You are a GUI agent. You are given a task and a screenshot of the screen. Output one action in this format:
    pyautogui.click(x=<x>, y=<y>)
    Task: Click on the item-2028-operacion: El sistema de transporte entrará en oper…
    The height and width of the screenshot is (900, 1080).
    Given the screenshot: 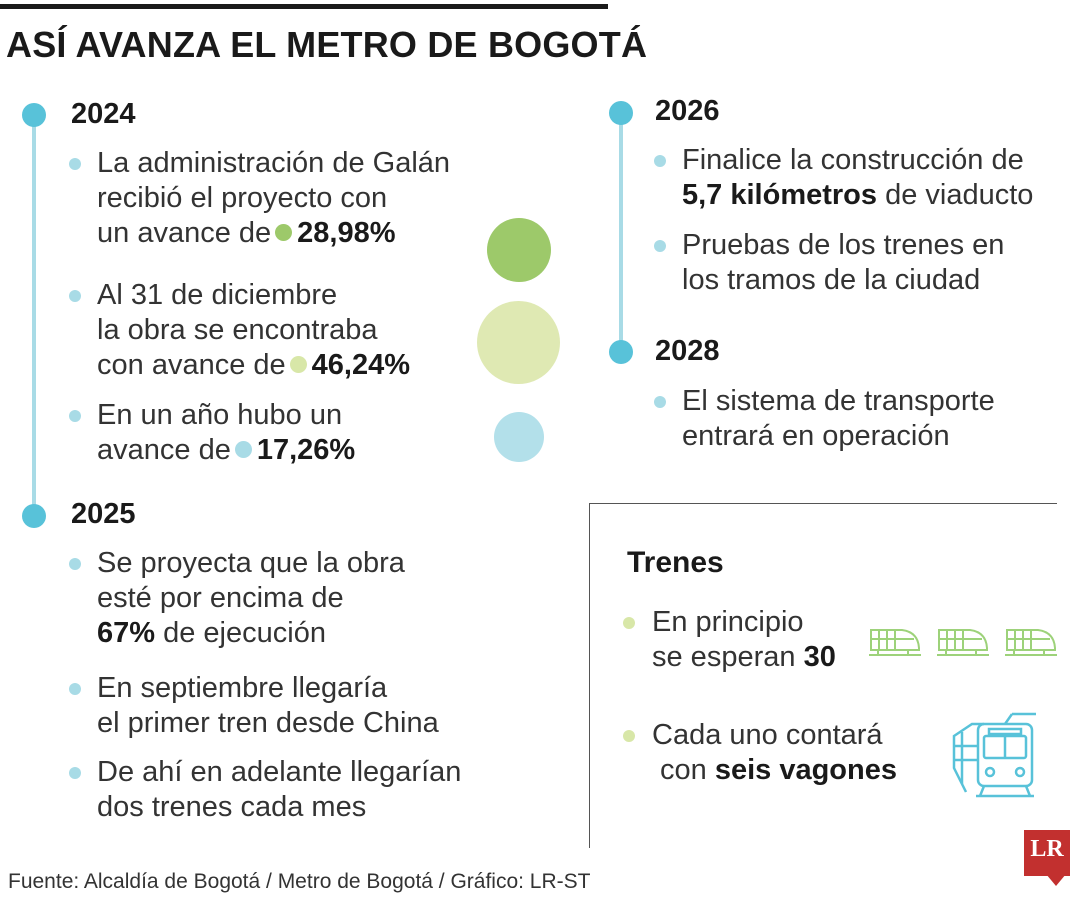 What is the action you would take?
    pyautogui.click(x=838, y=418)
    